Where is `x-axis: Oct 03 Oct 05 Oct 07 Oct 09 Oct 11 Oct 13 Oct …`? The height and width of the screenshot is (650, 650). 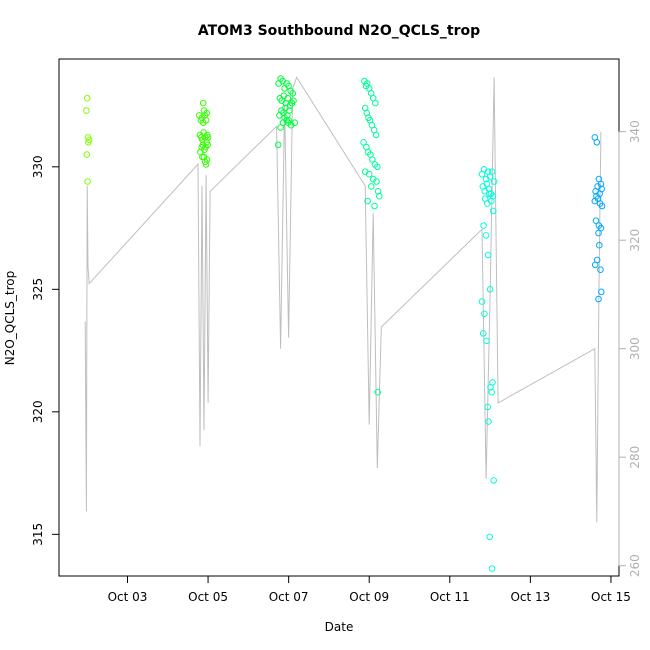 x-axis: Oct 03 Oct 05 Oct 07 Oct 09 Oct 11 Oct 13 Oct … is located at coordinates (369, 589).